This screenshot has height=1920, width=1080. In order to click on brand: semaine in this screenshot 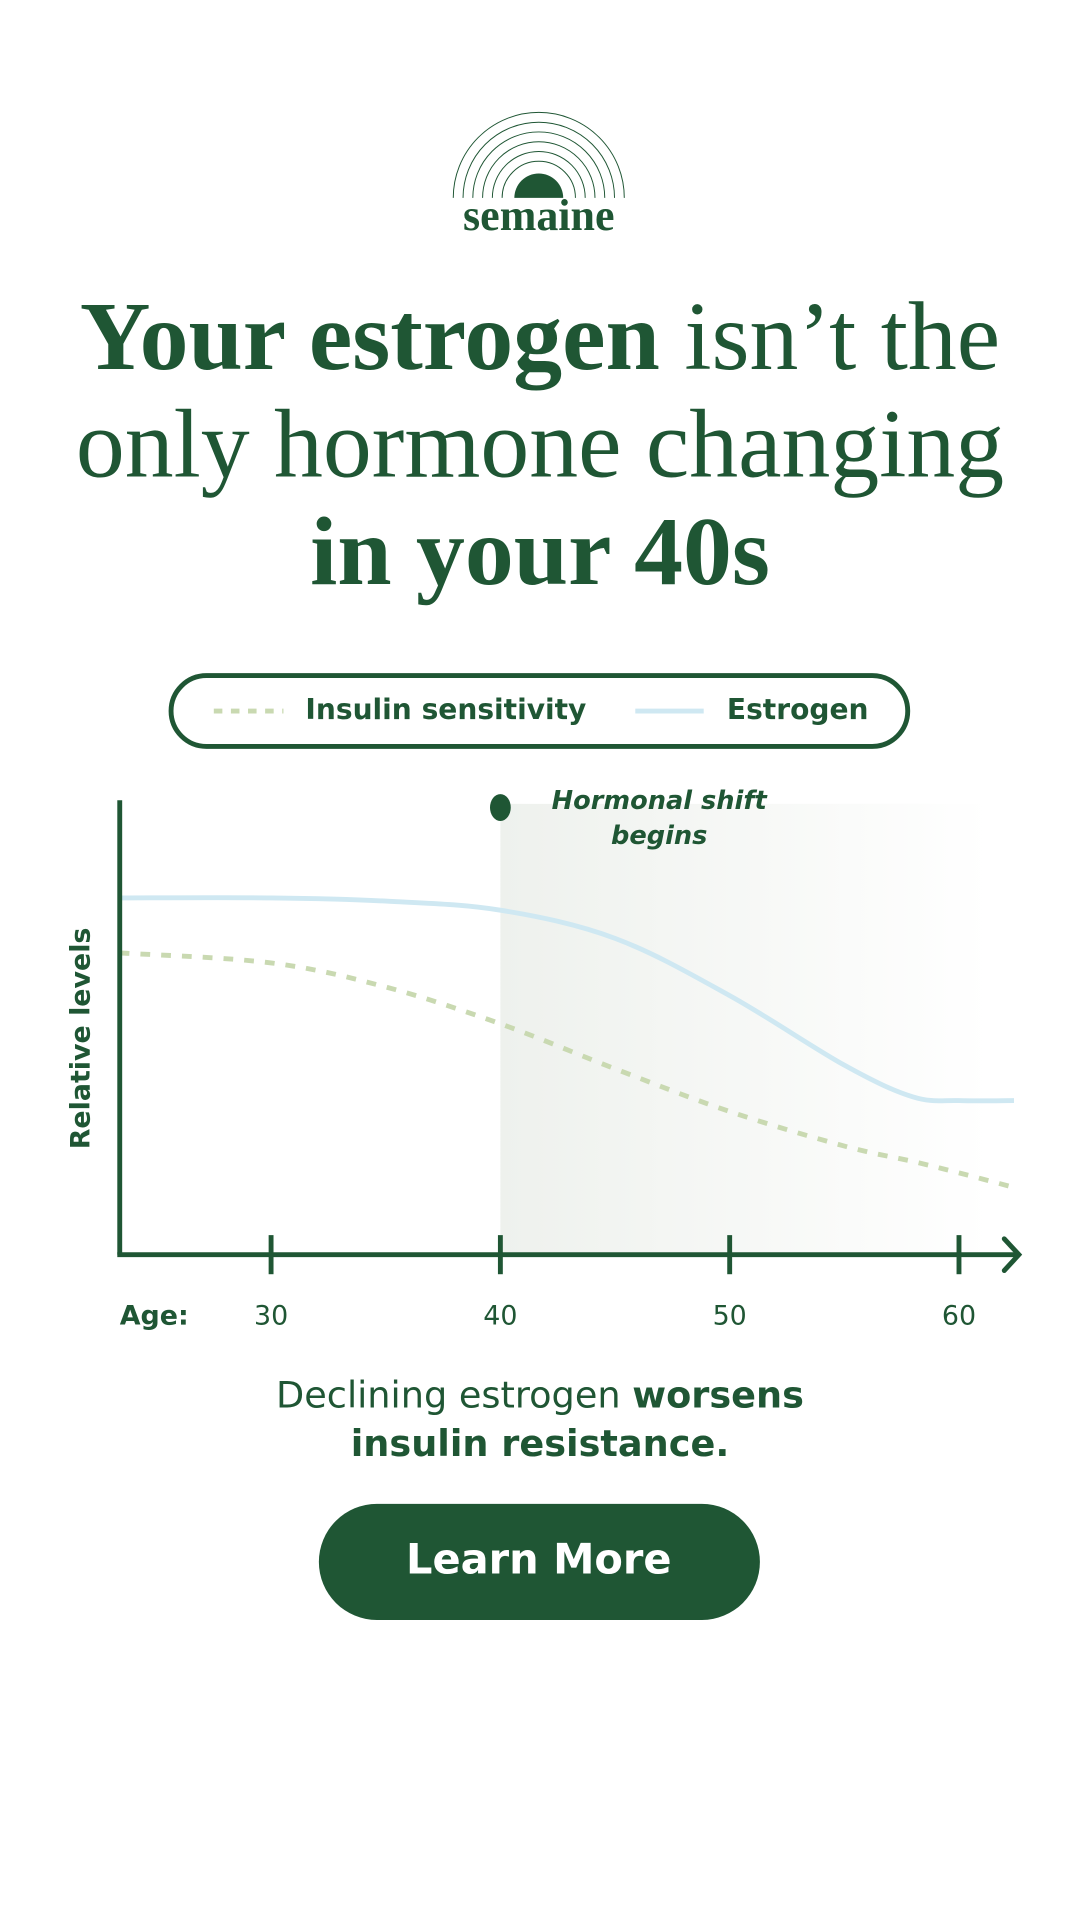, I will do `click(538, 215)`.